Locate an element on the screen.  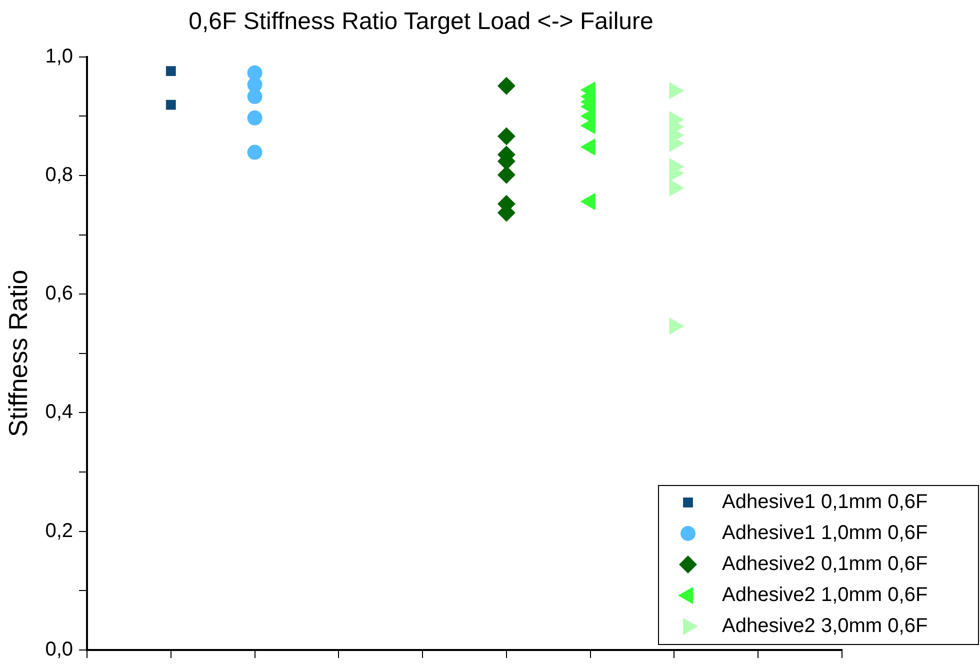
legend-label: Adhesive2 3,0mm 0,6F is located at coordinates (825, 626).